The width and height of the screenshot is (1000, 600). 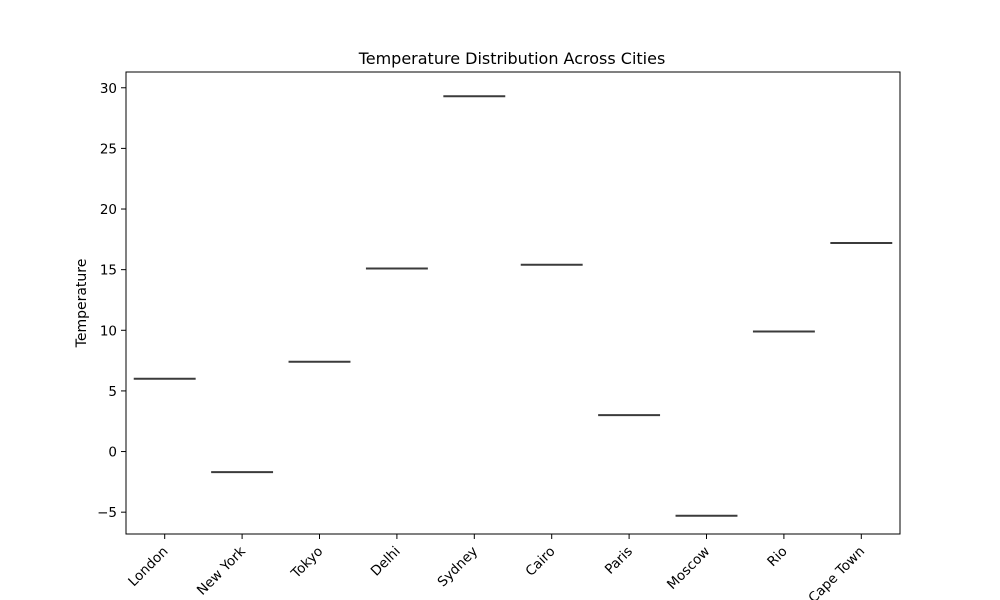 I want to click on chart-title: Temperature Distribution Across Cities, so click(x=512, y=58).